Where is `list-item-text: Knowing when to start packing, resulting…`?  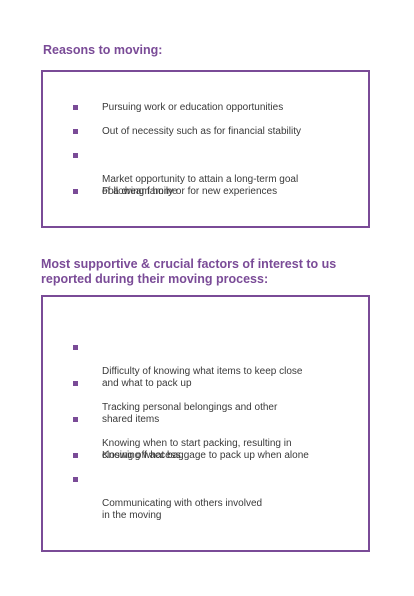
list-item-text: Knowing when to start packing, resulting… is located at coordinates (197, 449).